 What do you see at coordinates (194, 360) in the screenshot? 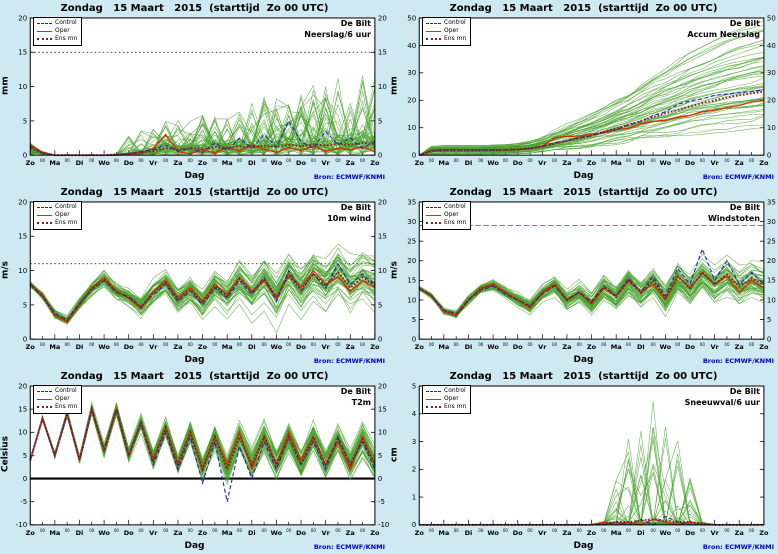
I see `x-axis-label: Dag` at bounding box center [194, 360].